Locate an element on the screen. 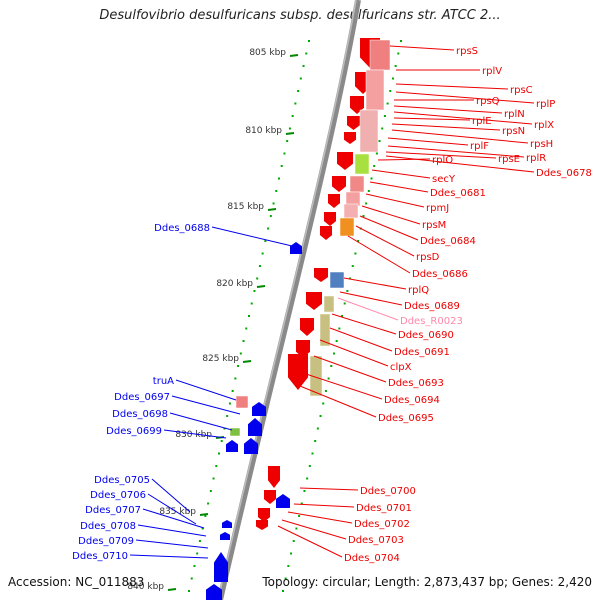 This screenshot has width=600, height=600. gene-label-right: rplQ is located at coordinates (418, 290).